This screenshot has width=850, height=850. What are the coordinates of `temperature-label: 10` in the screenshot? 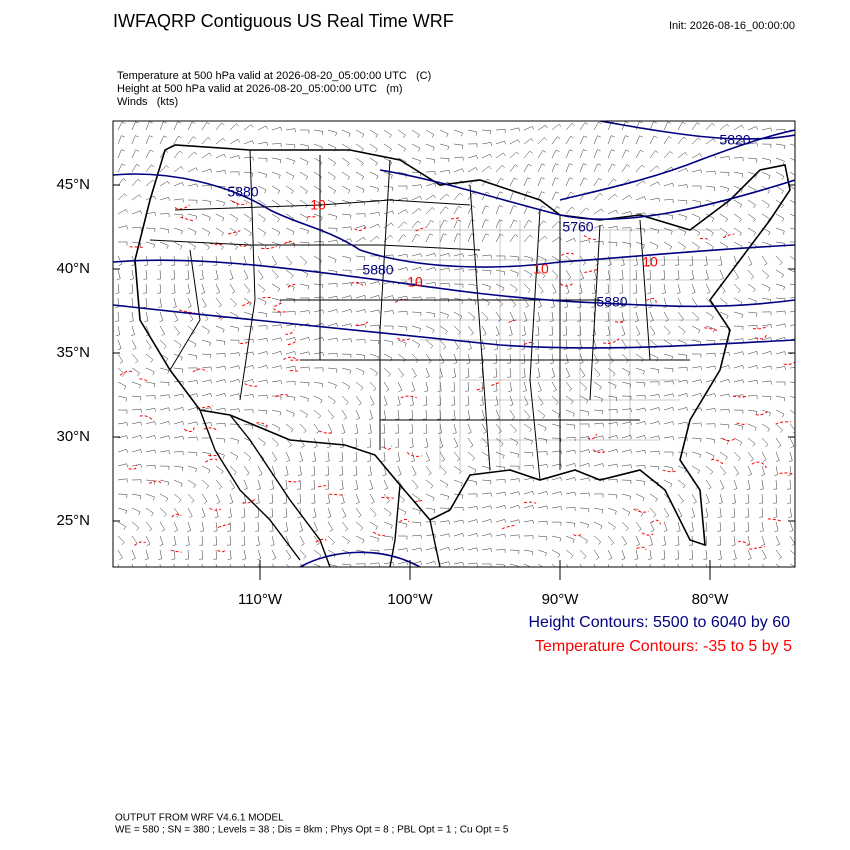 It's located at (541, 269).